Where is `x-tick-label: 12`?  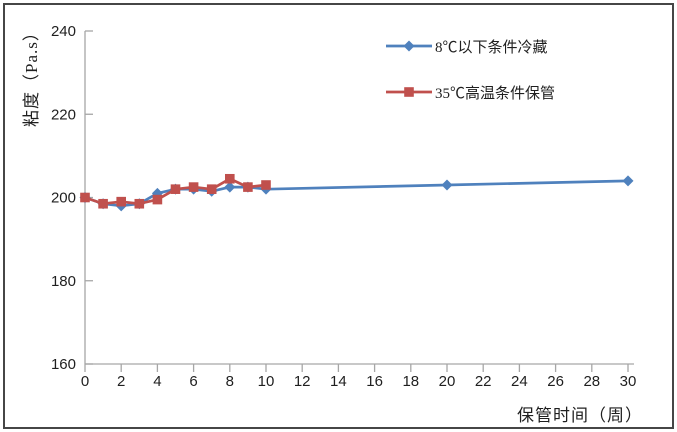
x-tick-label: 12 is located at coordinates (302, 381).